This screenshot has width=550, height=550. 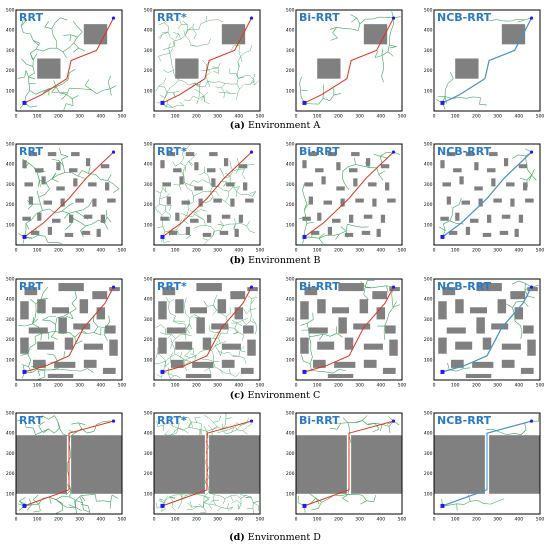 I want to click on plot-frame, so click(x=69, y=194).